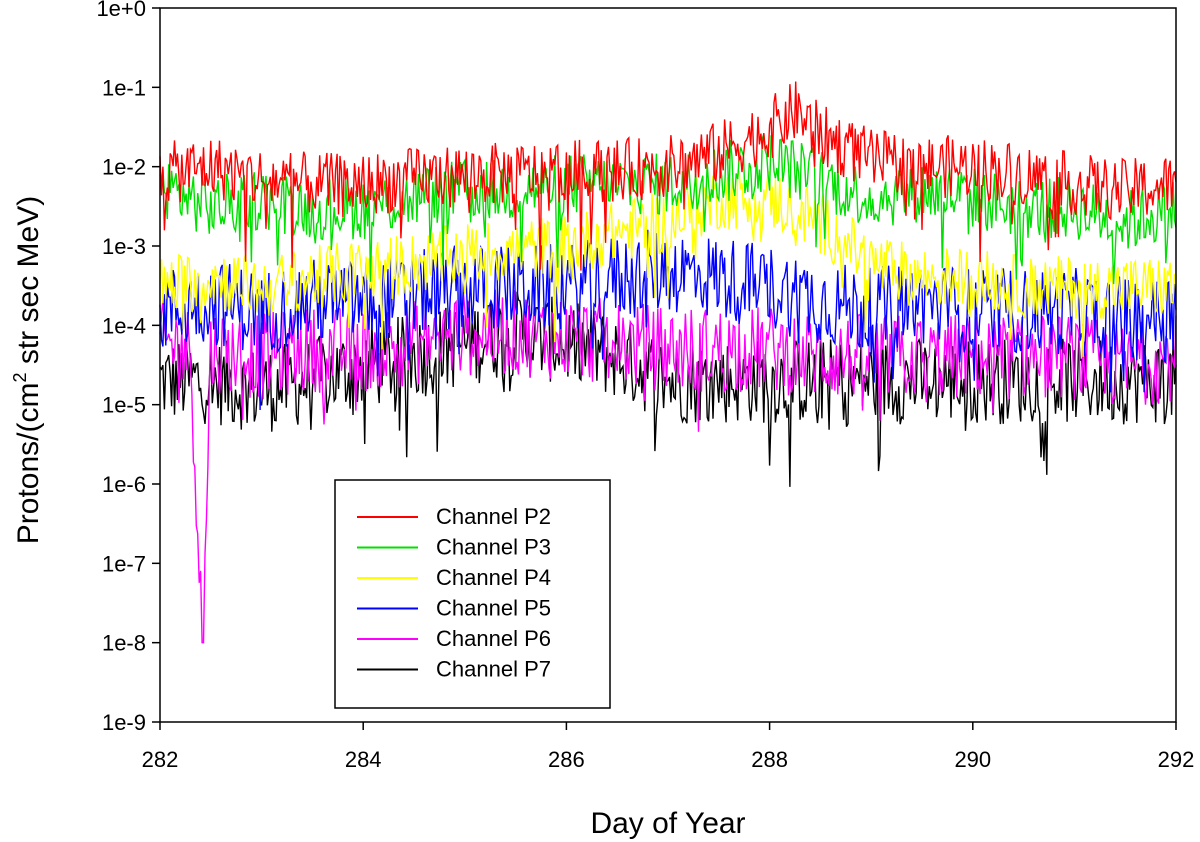  What do you see at coordinates (28, 464) in the screenshot?
I see `y-axis-title-main: Protons/(cm` at bounding box center [28, 464].